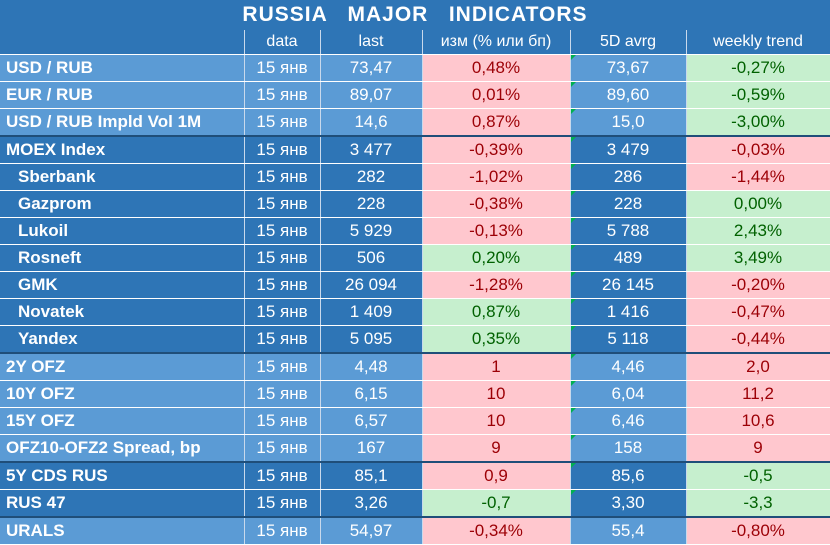 The image size is (830, 545). Describe the element at coordinates (122, 231) in the screenshot. I see `row-name: Lukoil` at that location.